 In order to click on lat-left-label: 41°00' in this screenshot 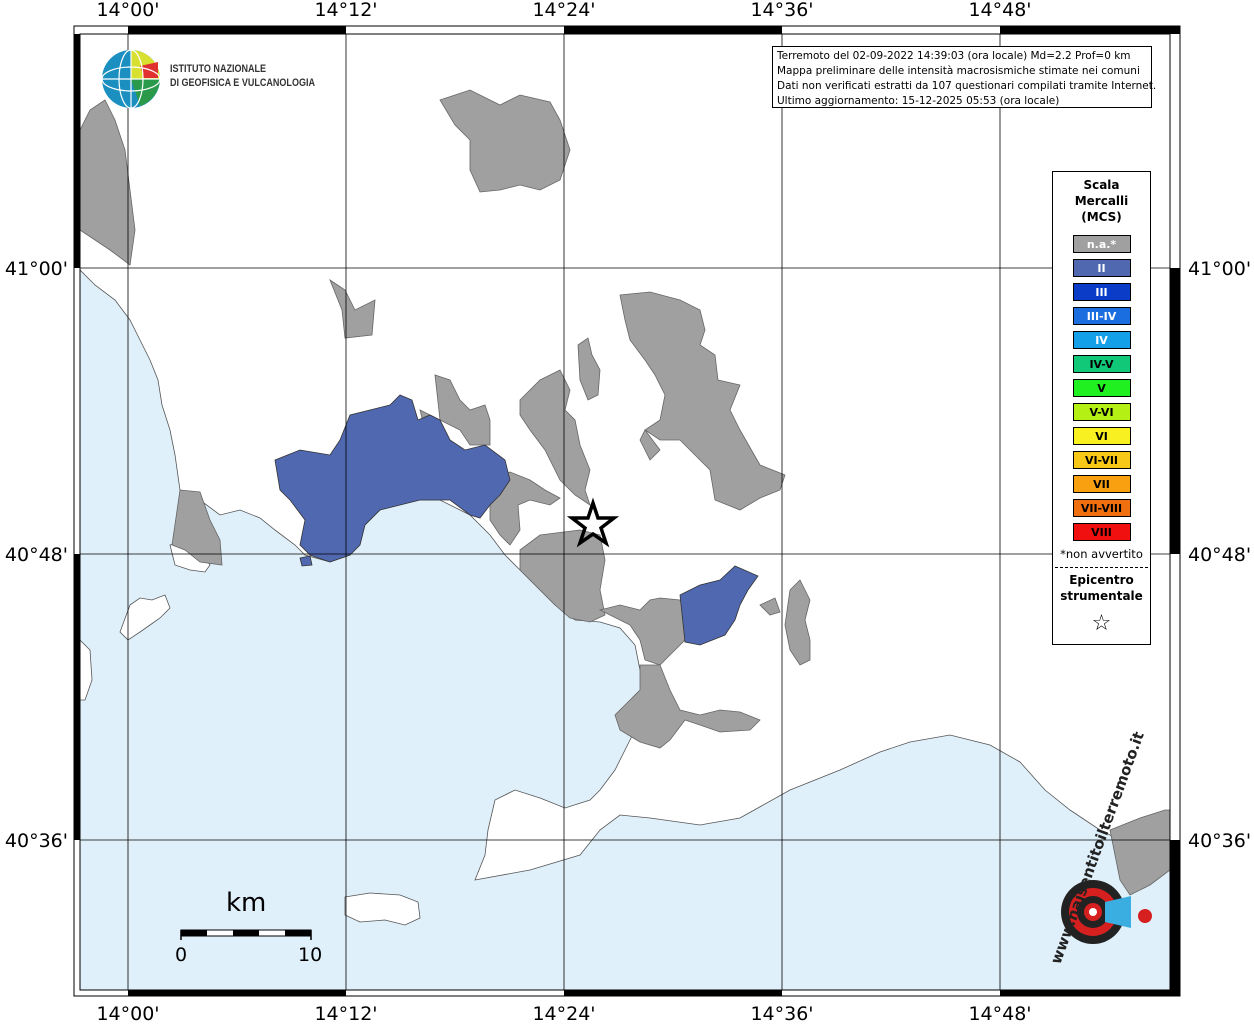, I will do `click(36, 269)`.